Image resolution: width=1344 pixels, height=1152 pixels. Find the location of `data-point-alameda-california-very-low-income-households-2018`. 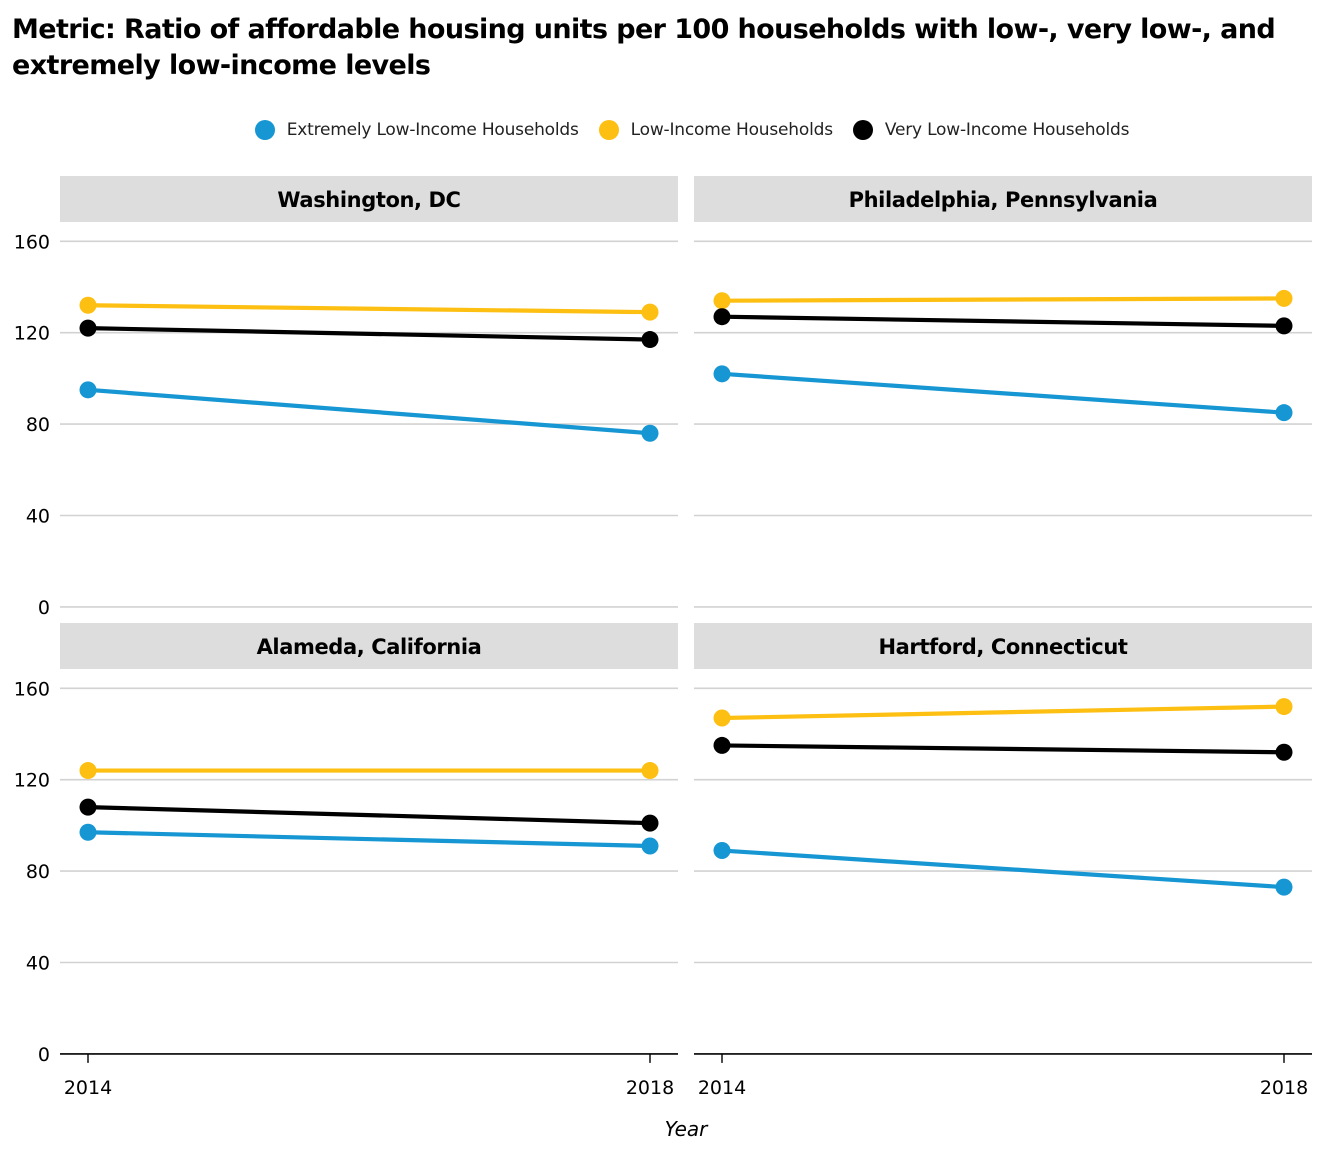

data-point-alameda-california-very-low-income-households-2018 is located at coordinates (650, 823).